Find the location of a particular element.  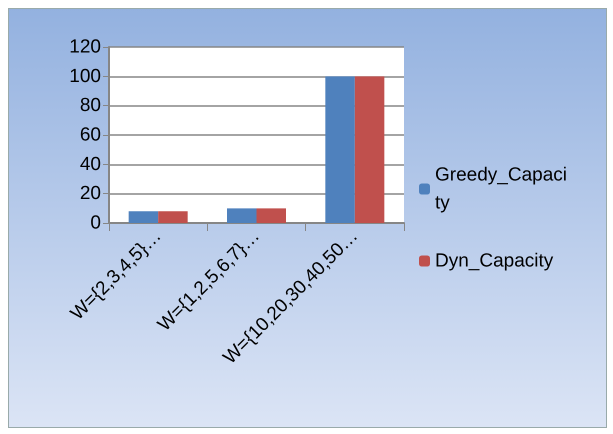

legend-label: Dyn_Capacity is located at coordinates (494, 261).